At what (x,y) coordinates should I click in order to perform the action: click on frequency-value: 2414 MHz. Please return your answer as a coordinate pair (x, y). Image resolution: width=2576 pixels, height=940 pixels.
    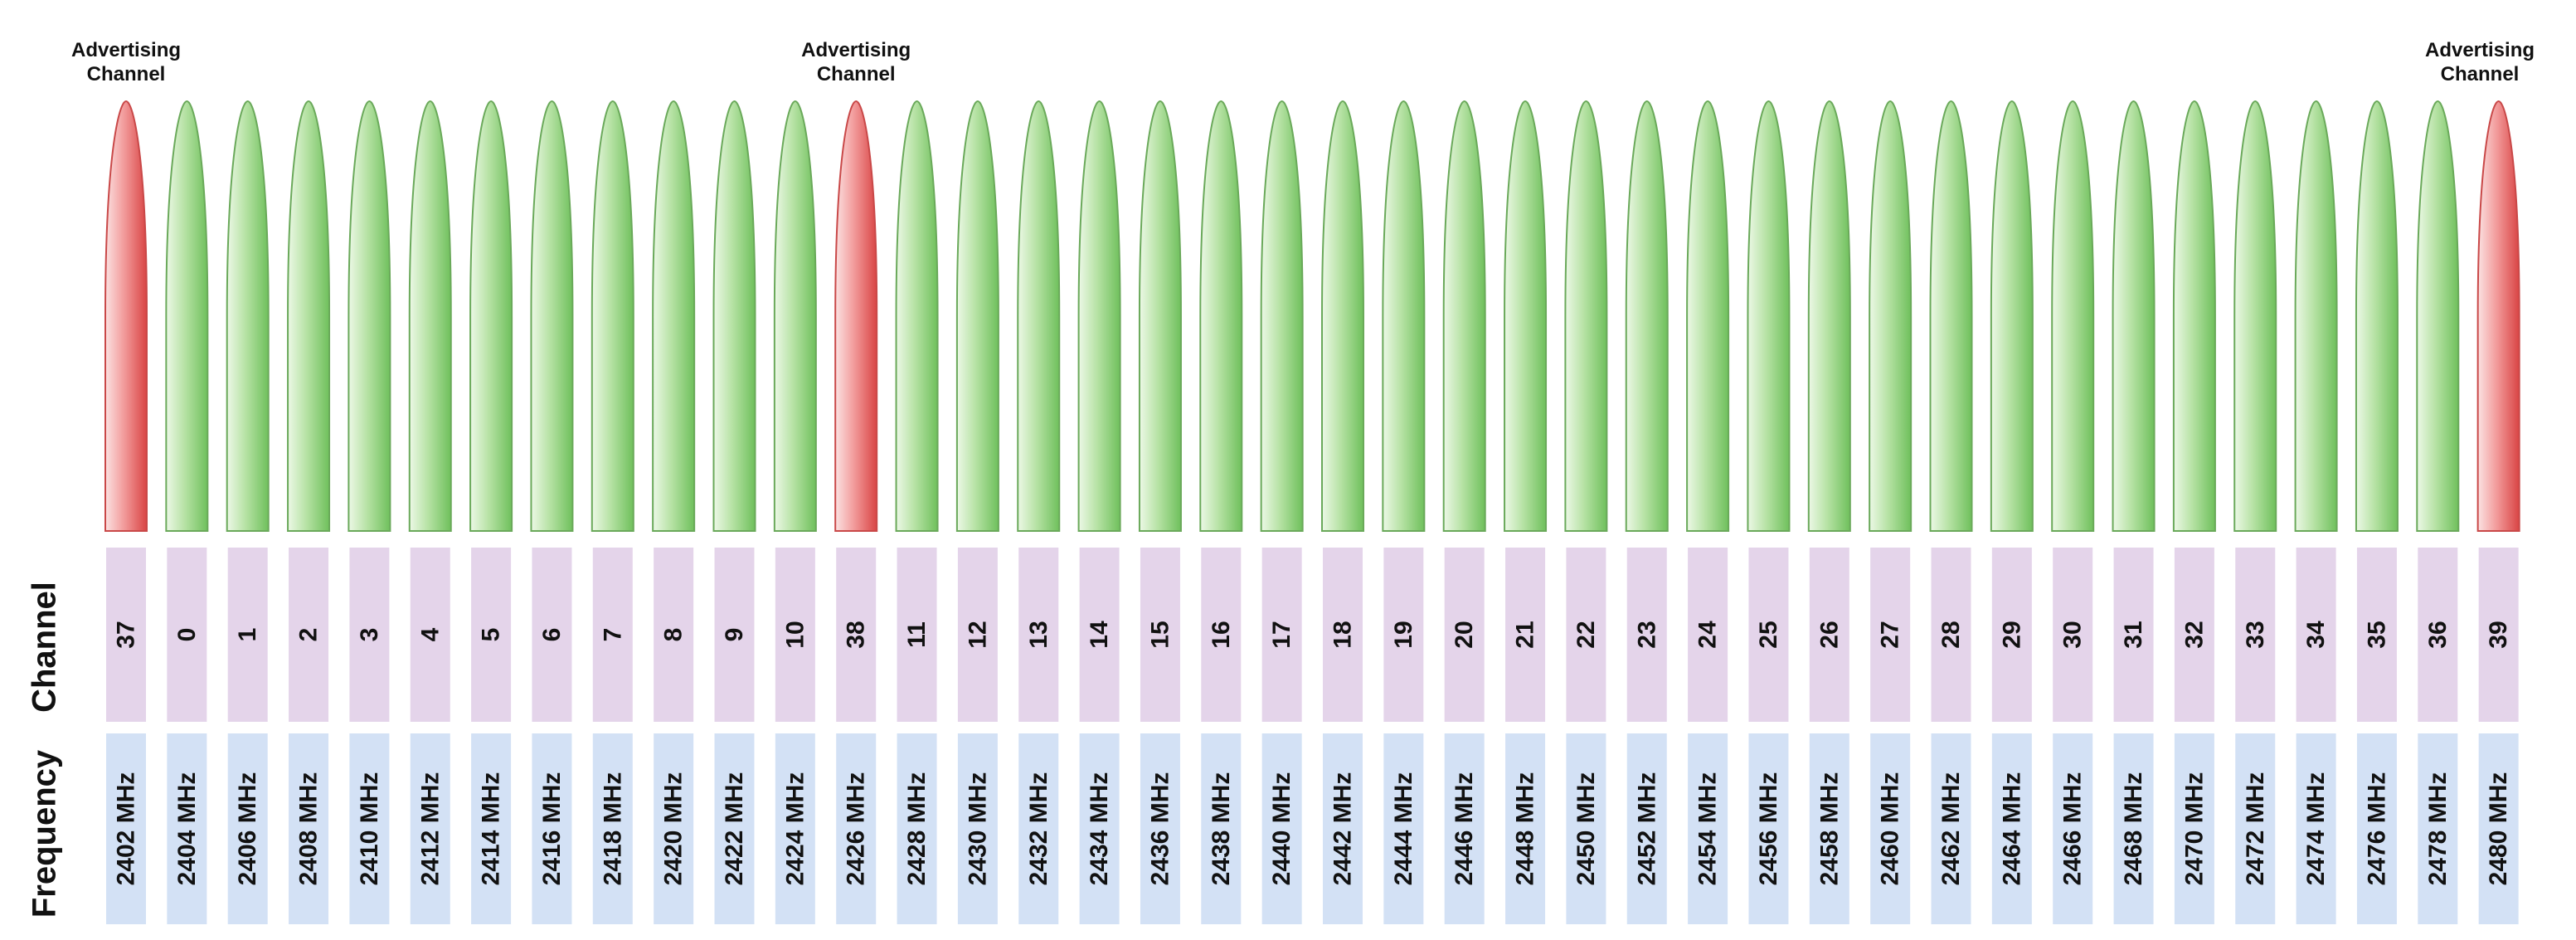
    Looking at the image, I should click on (492, 829).